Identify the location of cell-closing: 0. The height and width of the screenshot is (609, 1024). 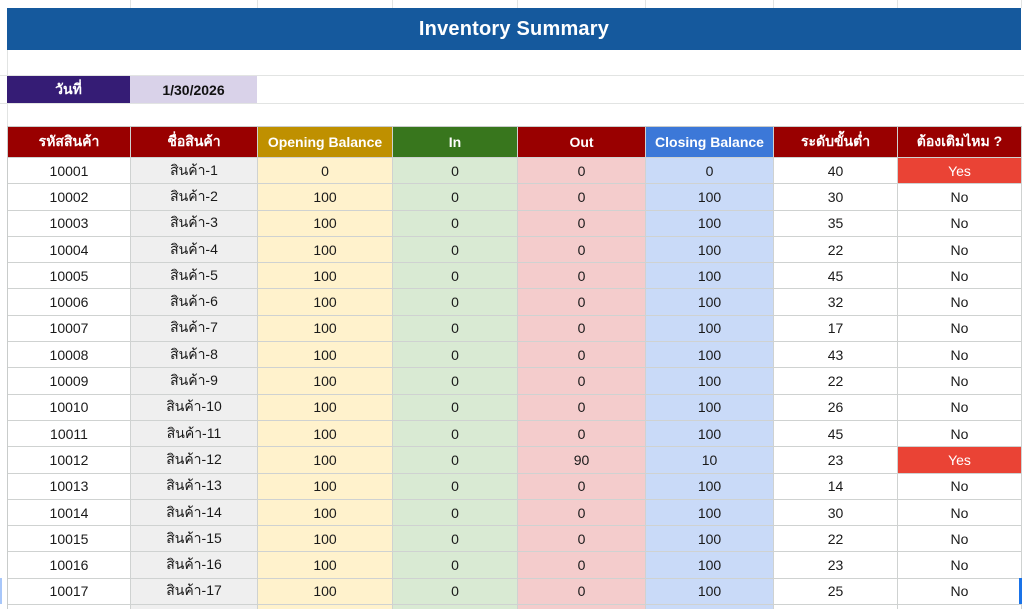
(710, 171).